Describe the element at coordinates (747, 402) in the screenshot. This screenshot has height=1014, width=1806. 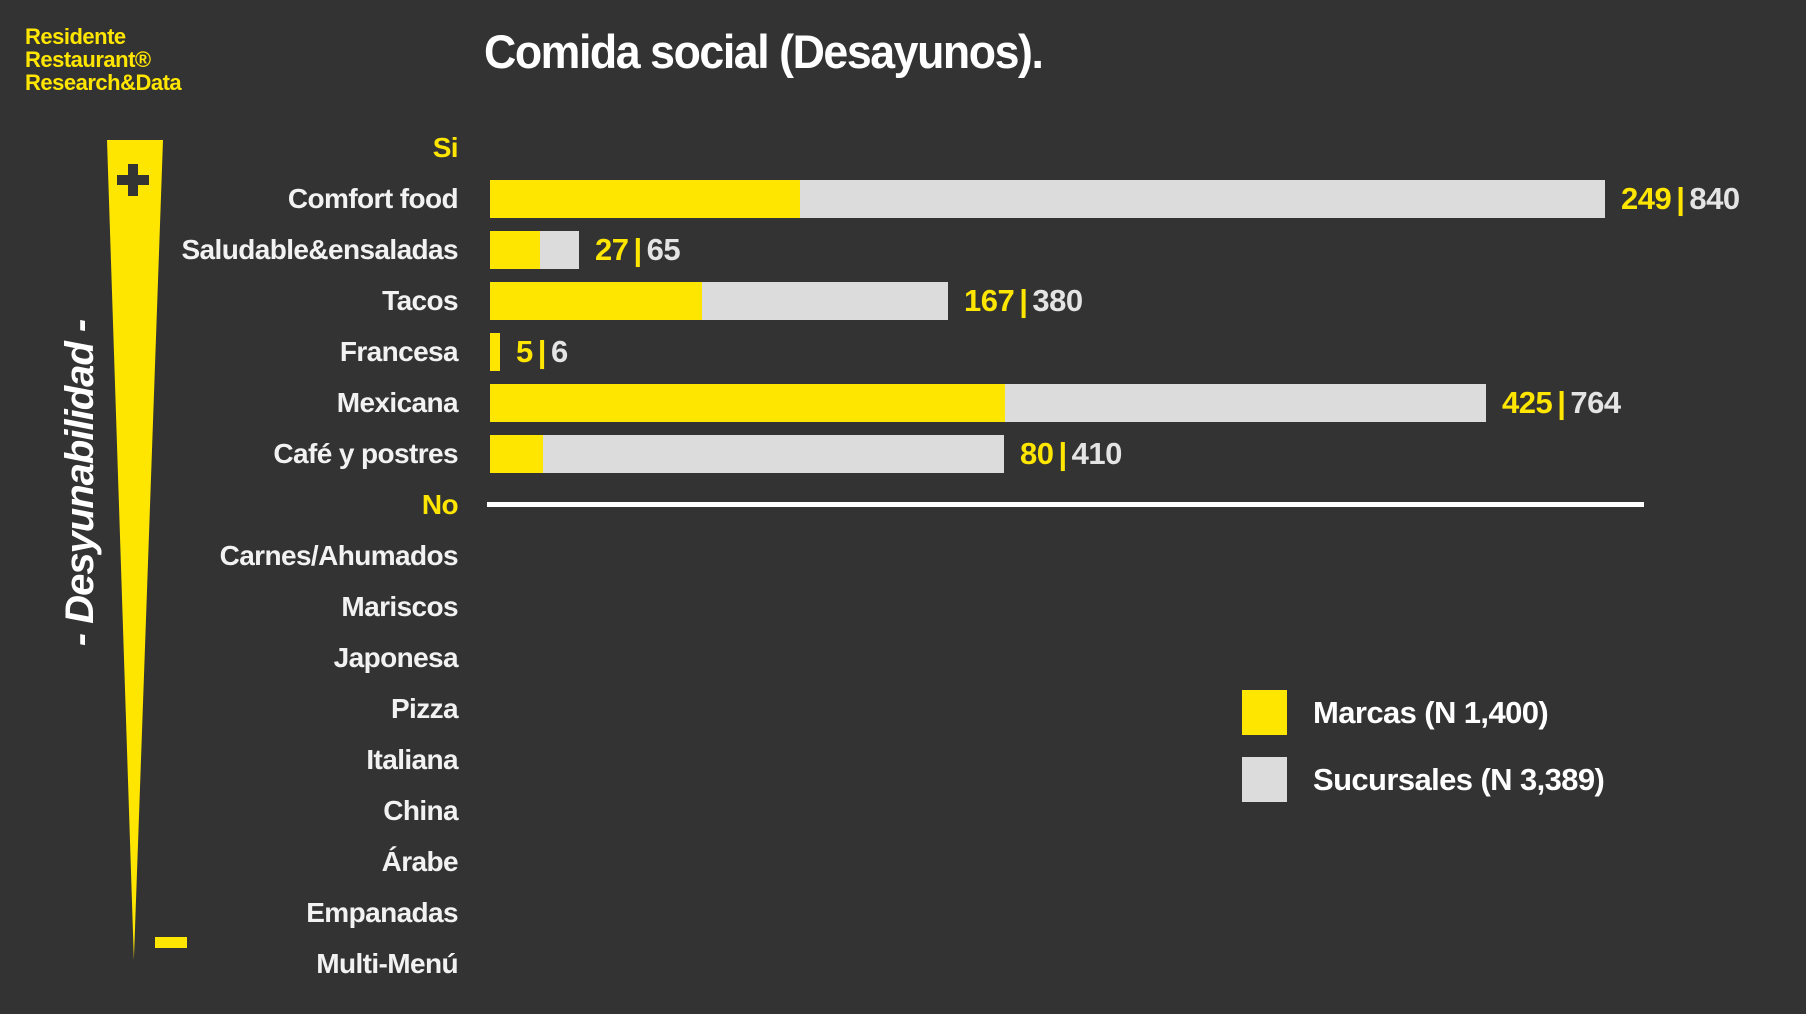
I see `marcas-bar-mexicana` at that location.